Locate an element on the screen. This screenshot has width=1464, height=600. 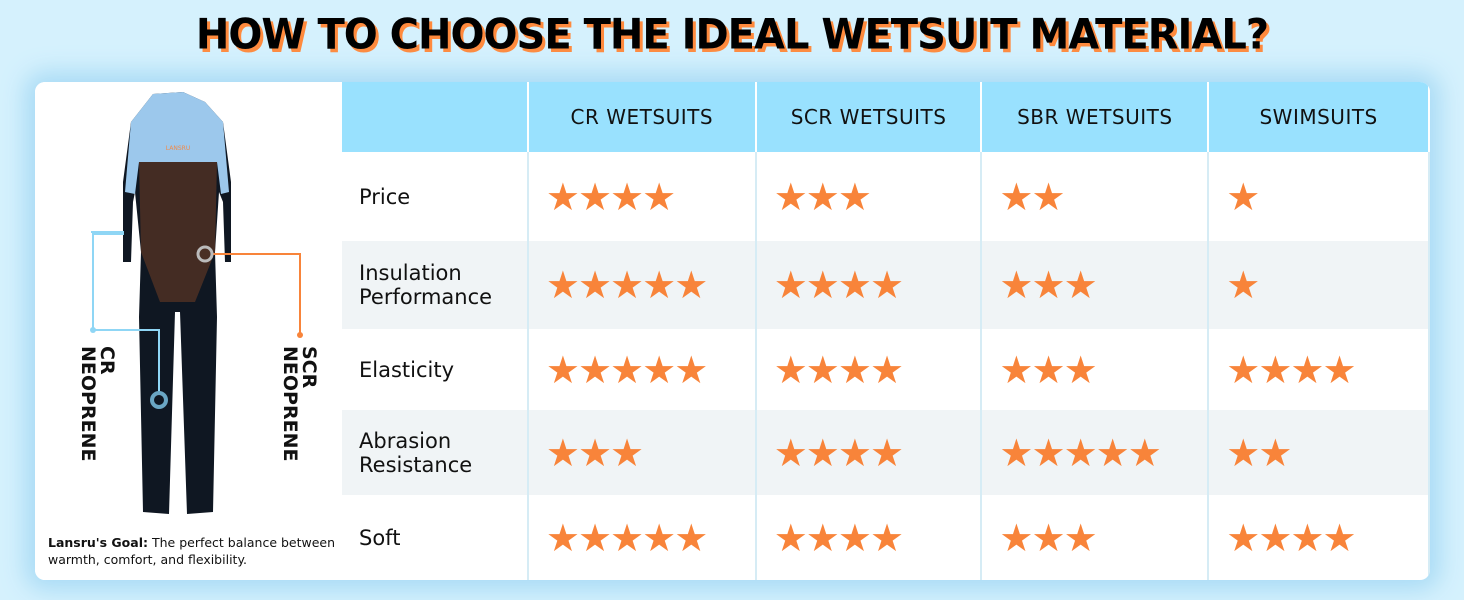
row-label: Abrasion Resistance is located at coordinates (435, 452).